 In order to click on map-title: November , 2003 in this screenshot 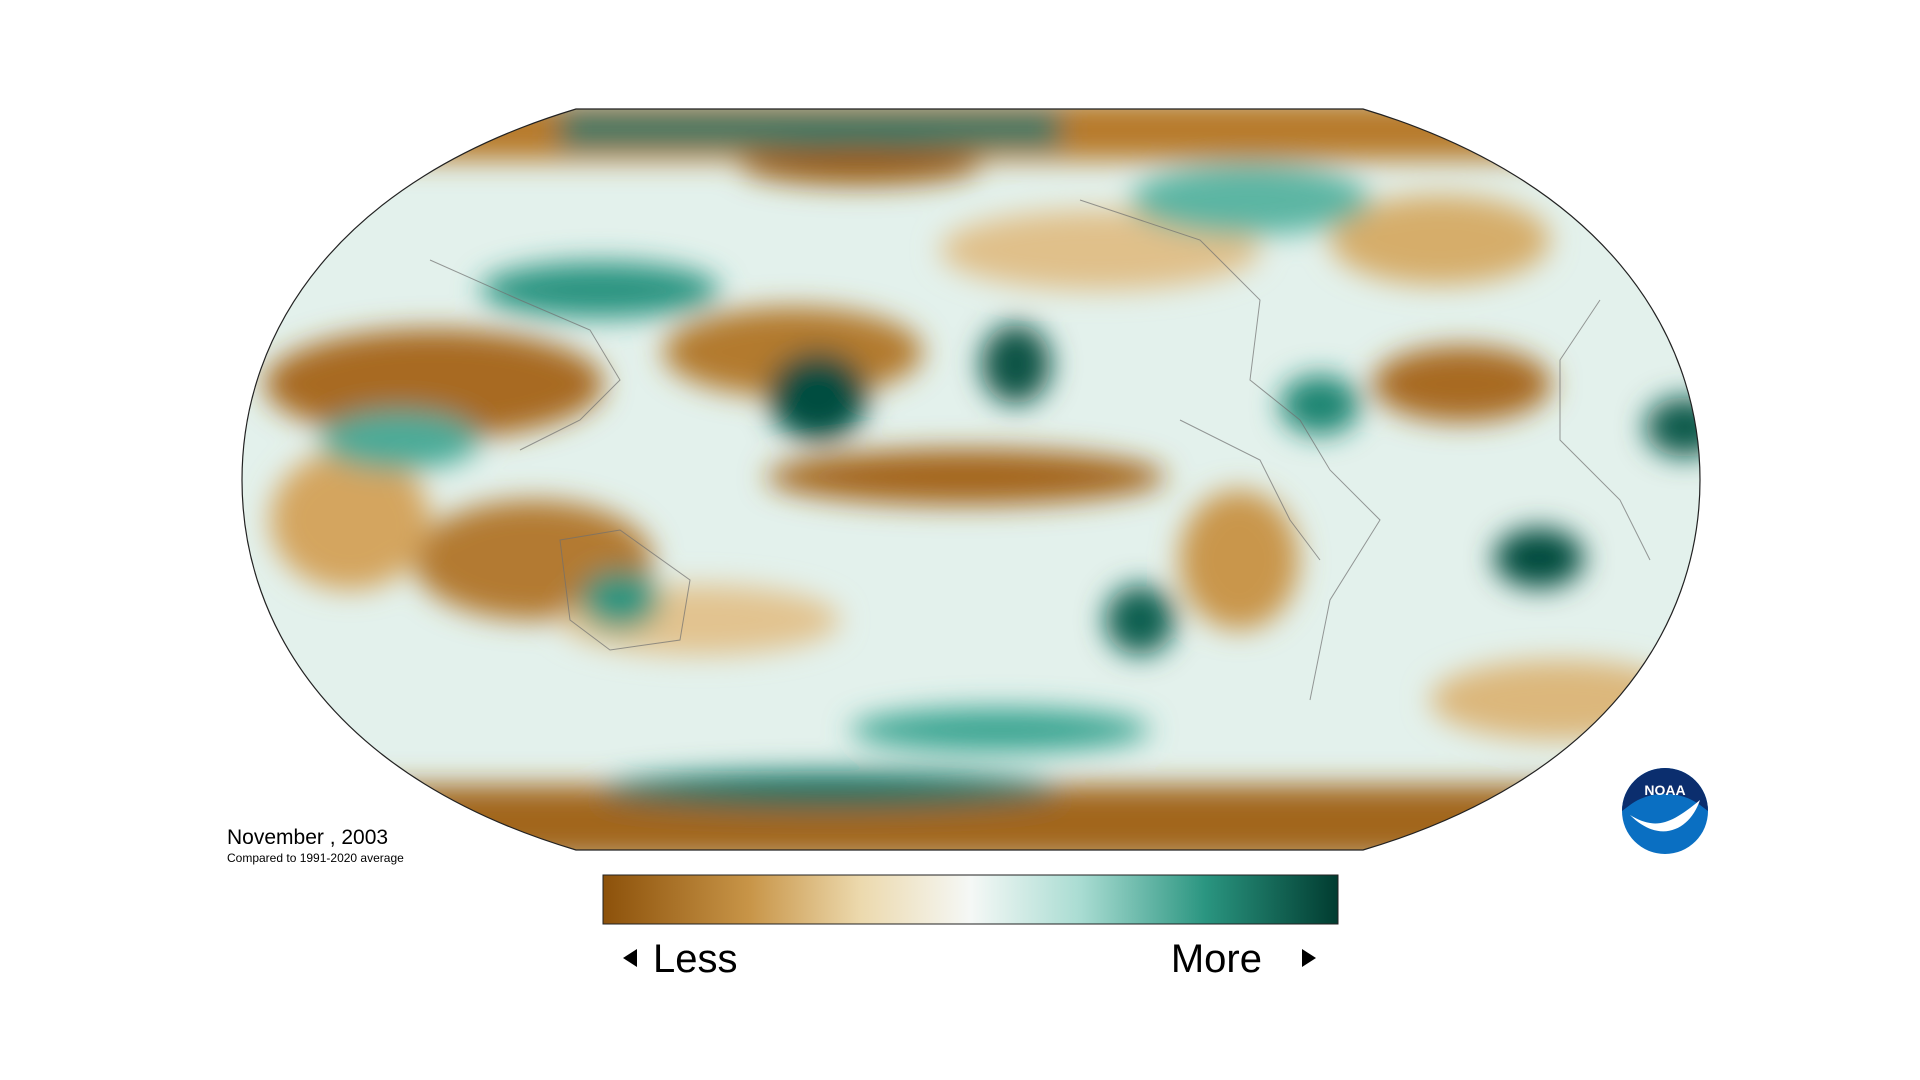, I will do `click(307, 837)`.